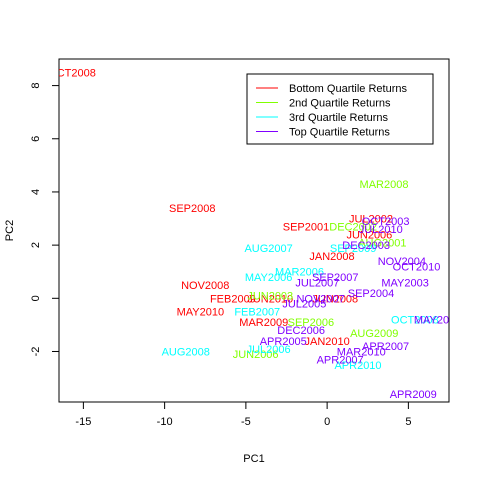  Describe the element at coordinates (417, 267) in the screenshot. I see `point-label: OCT2010` at that location.